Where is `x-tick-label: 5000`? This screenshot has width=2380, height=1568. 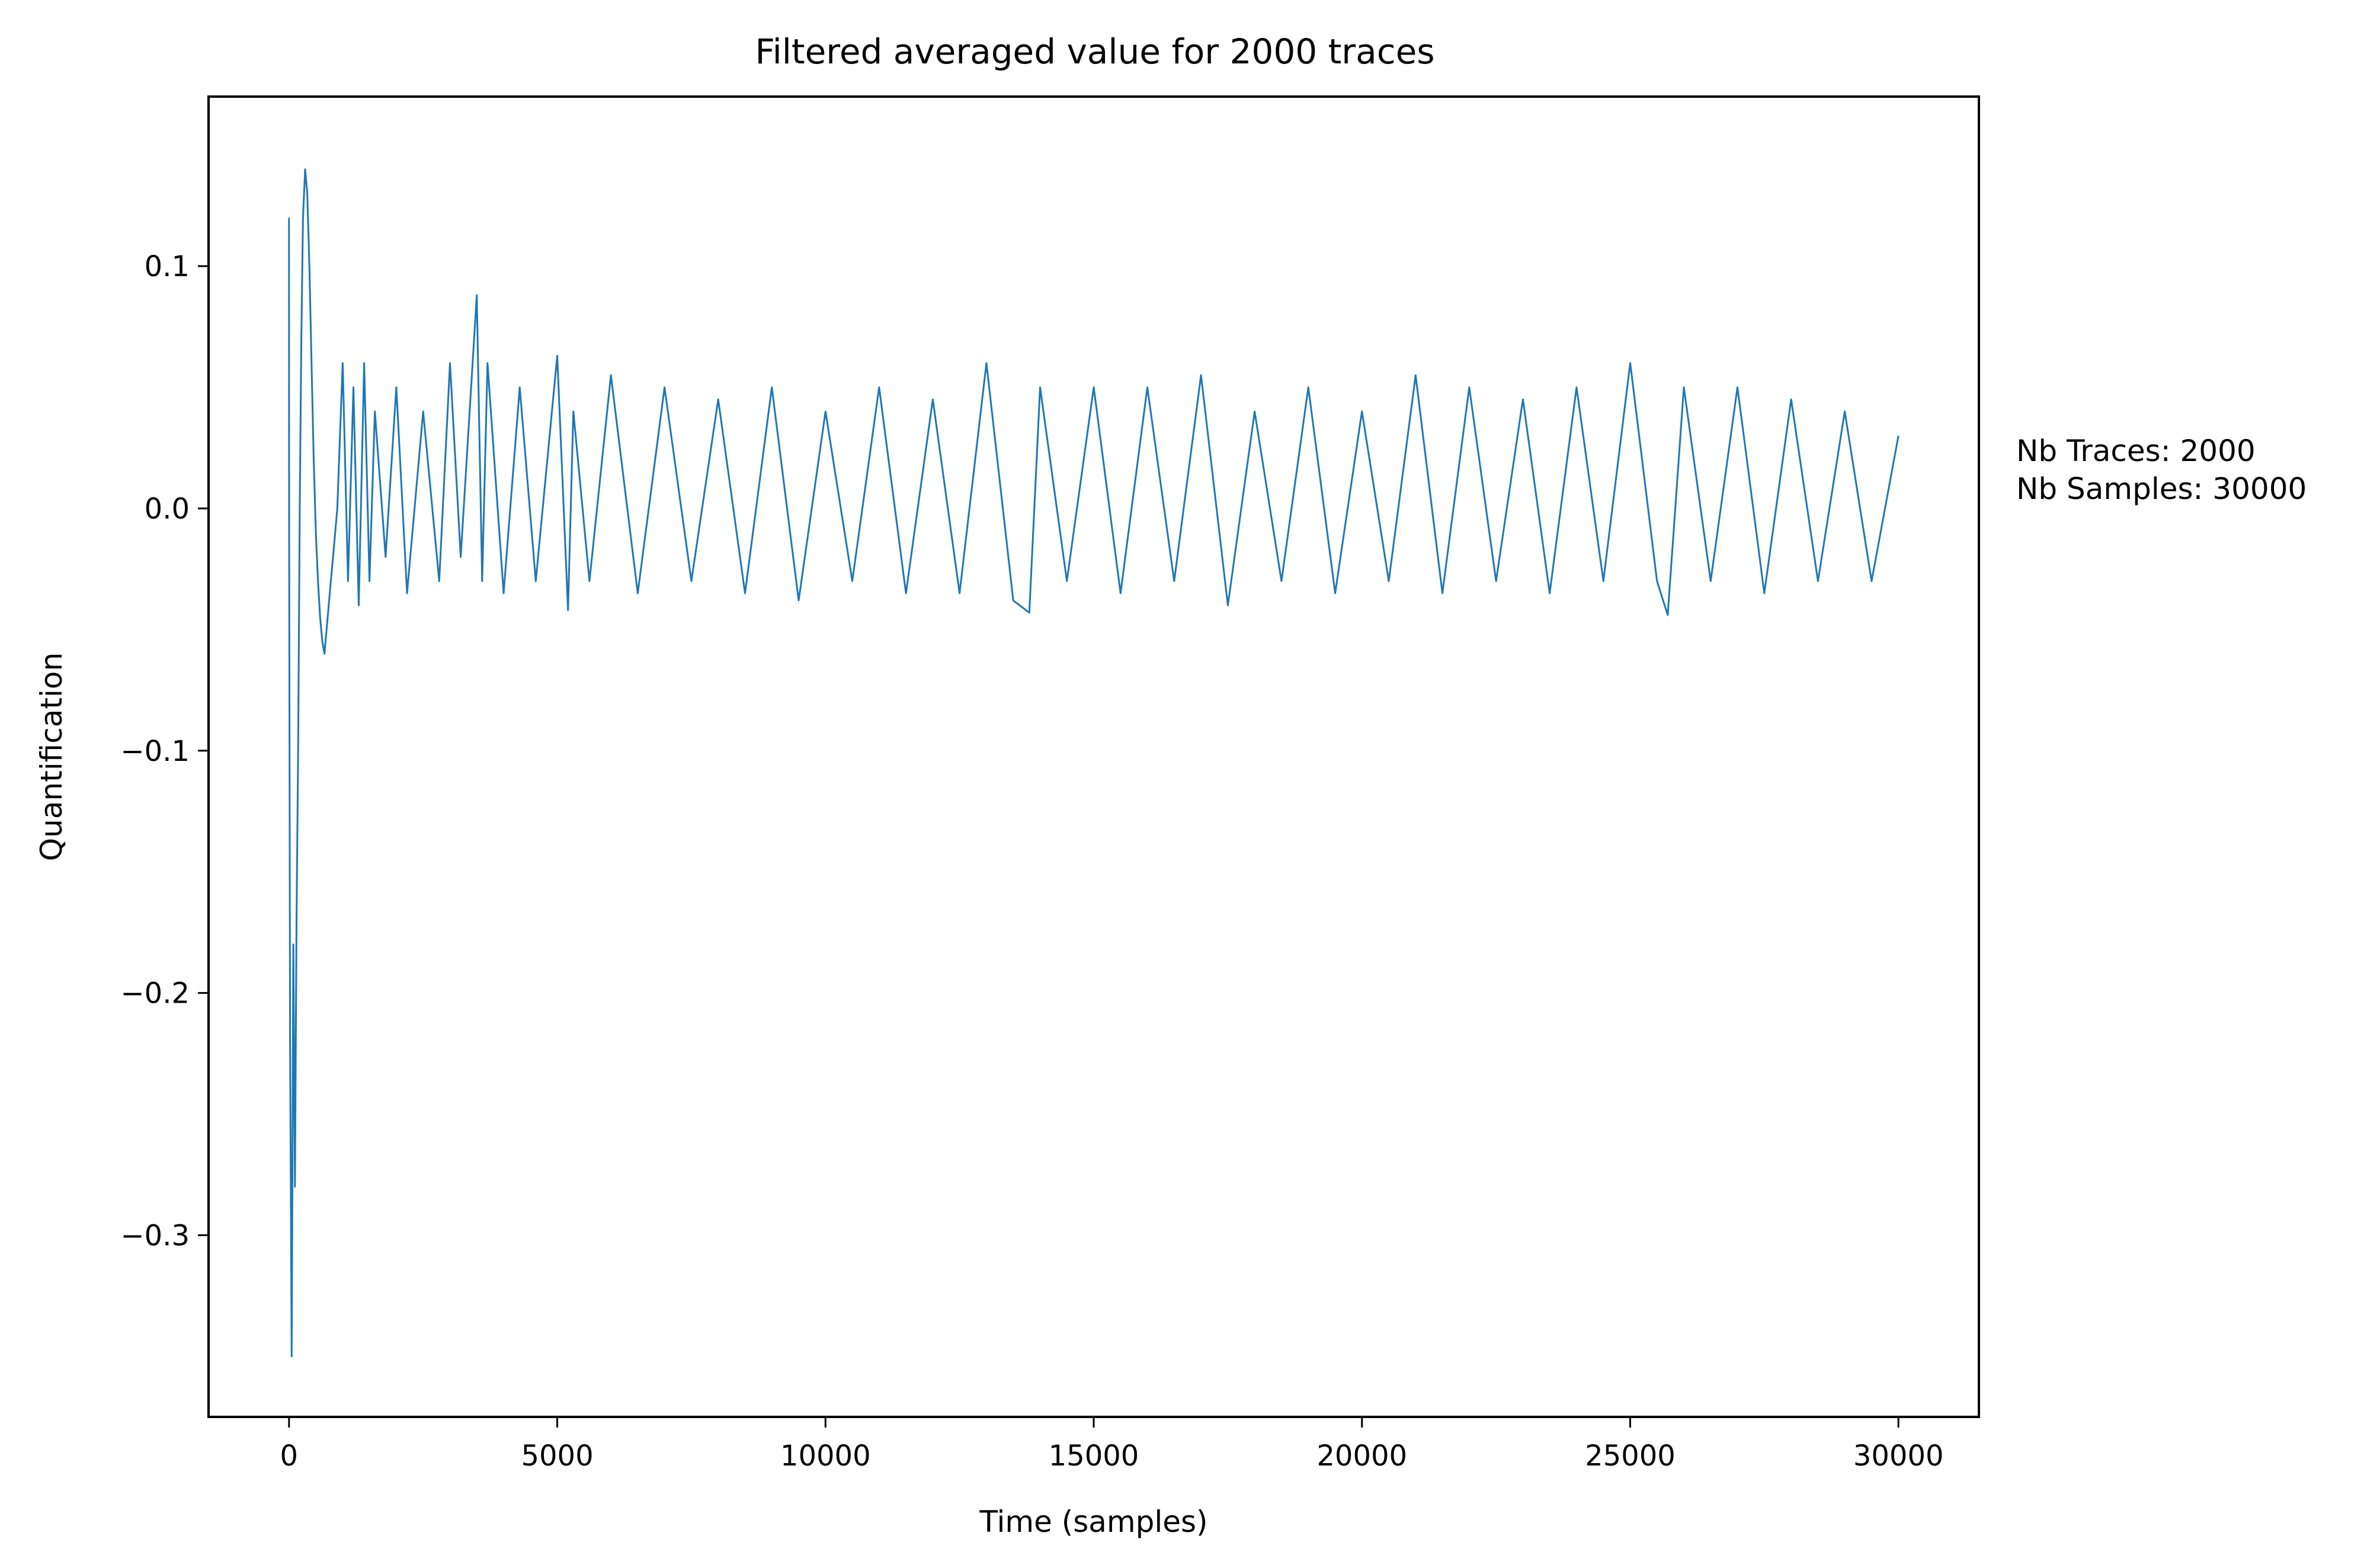
x-tick-label: 5000 is located at coordinates (557, 1456).